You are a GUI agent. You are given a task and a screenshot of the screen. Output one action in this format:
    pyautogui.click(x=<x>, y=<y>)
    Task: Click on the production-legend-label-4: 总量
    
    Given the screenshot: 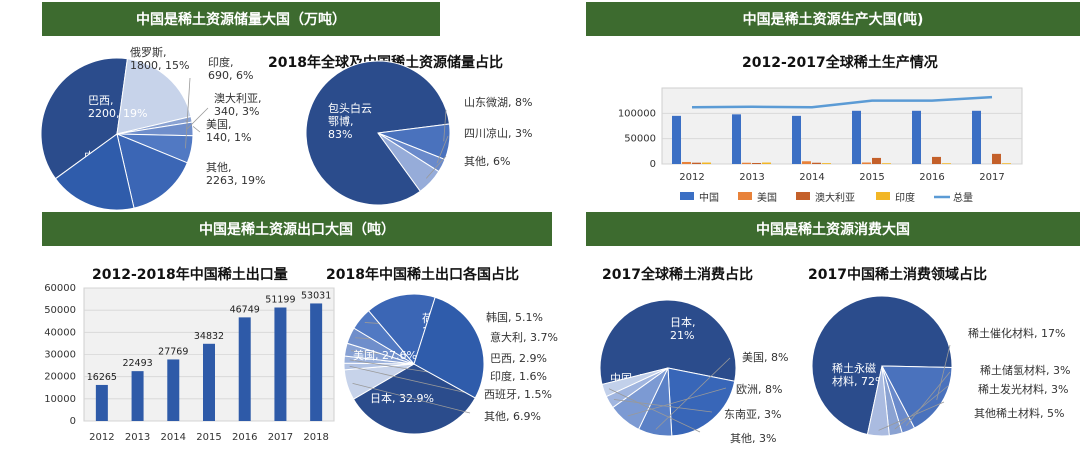 What is the action you would take?
    pyautogui.click(x=963, y=197)
    